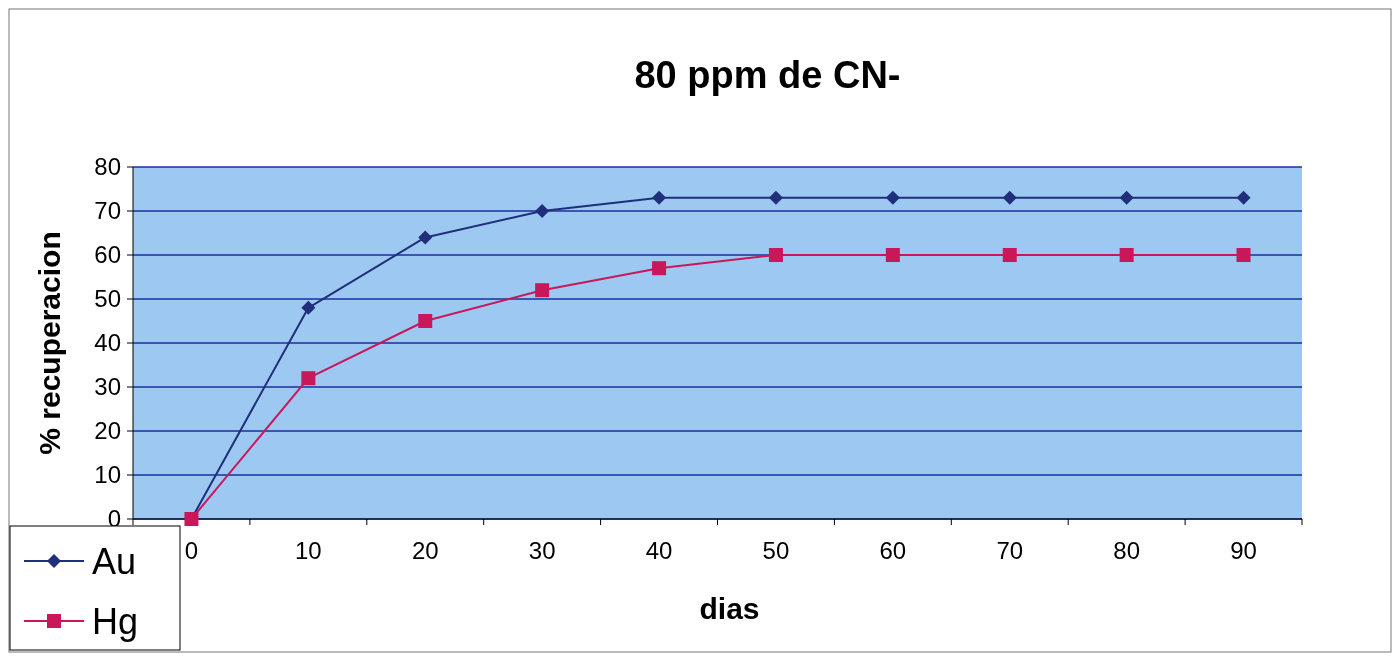  Describe the element at coordinates (1243, 550) in the screenshot. I see `x-tick-label: 90` at that location.